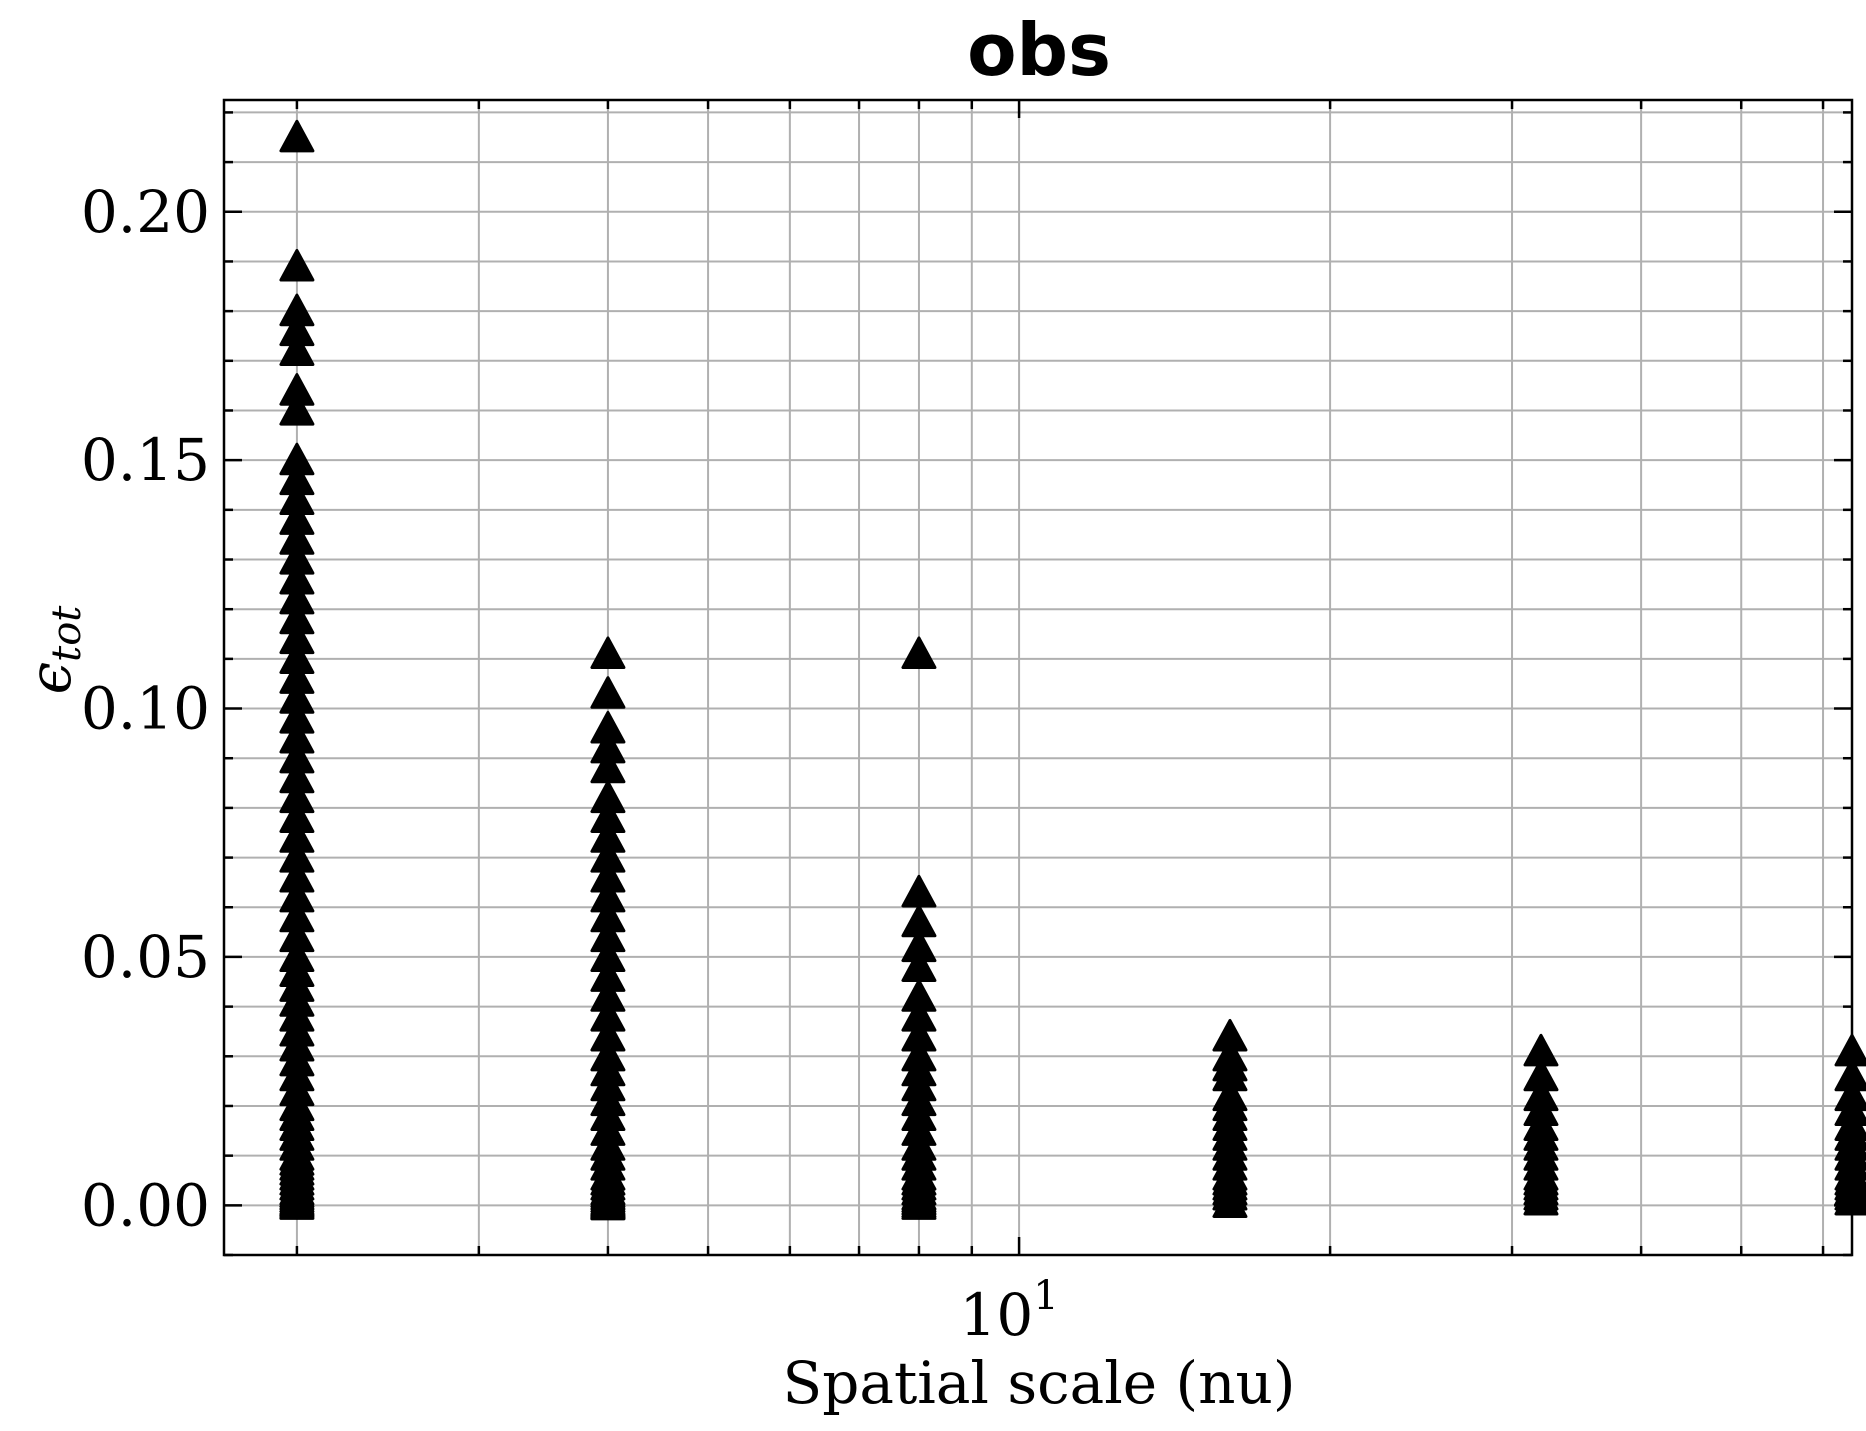  I want to click on x-tick-labels: 101, so click(1008, 1311).